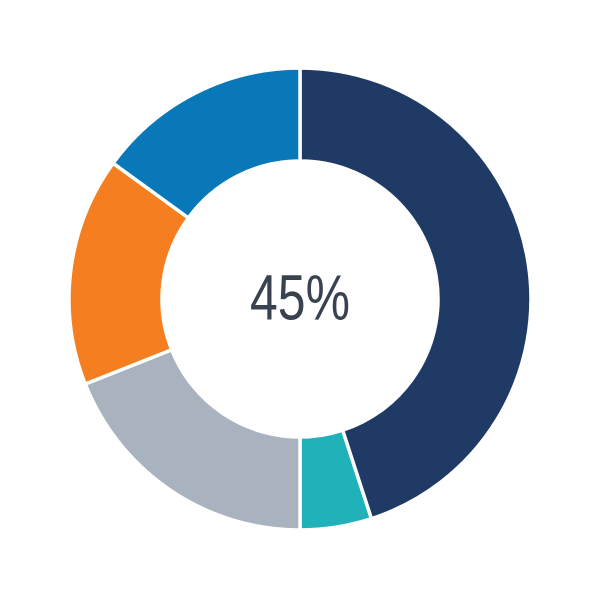 This screenshot has height=600, width=600. What do you see at coordinates (206, 143) in the screenshot?
I see `donut-segment-light-blue` at bounding box center [206, 143].